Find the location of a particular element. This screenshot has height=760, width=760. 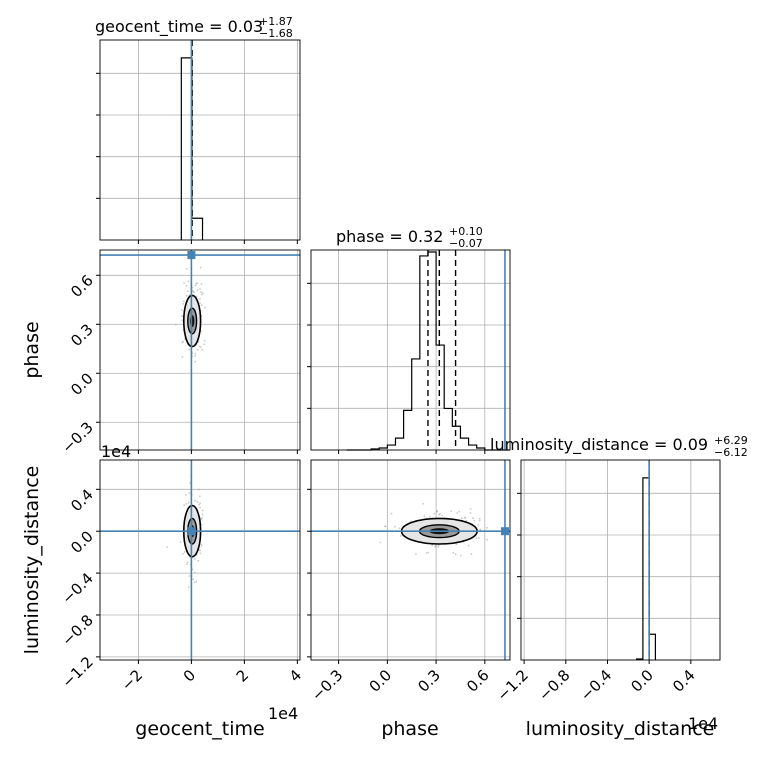

tick-label-y: −1.2 is located at coordinates (77, 672).